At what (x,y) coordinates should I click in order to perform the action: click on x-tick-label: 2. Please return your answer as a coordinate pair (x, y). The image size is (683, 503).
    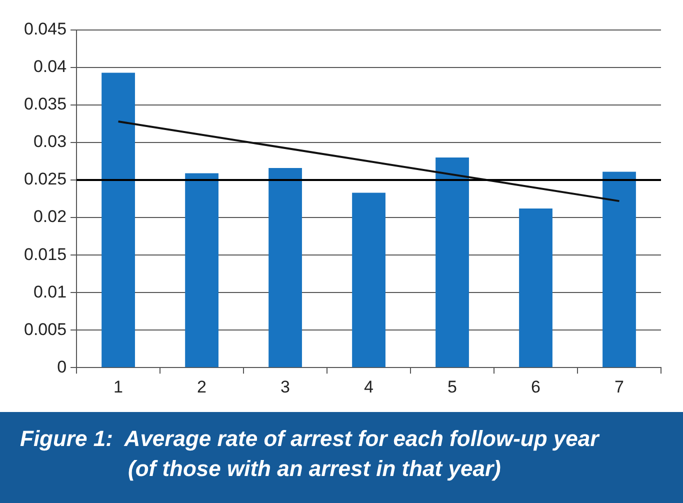
    Looking at the image, I should click on (202, 386).